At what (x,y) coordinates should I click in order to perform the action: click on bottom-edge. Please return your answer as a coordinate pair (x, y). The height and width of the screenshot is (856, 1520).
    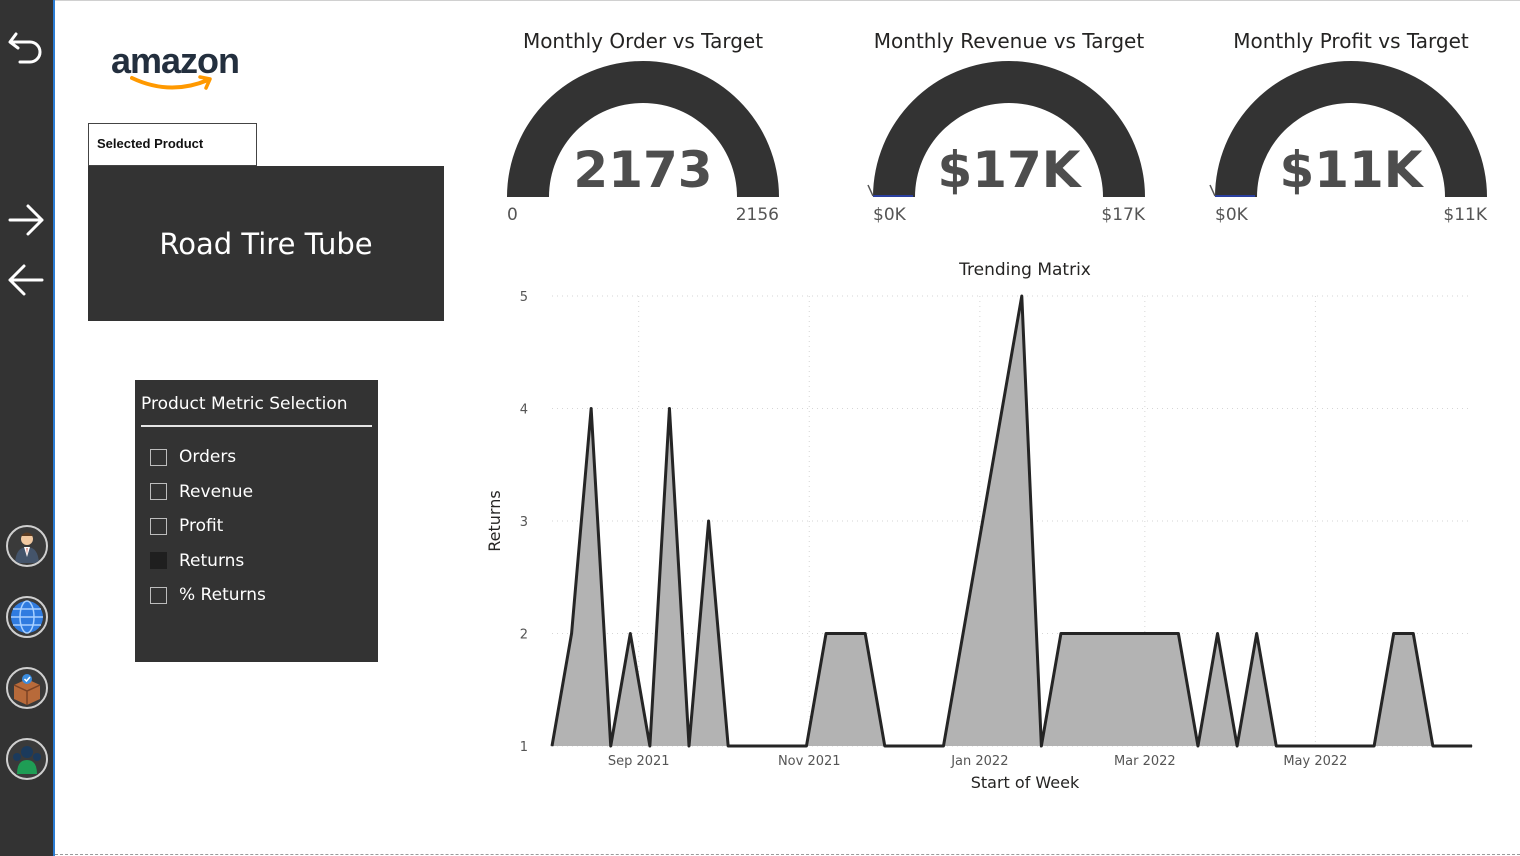
    Looking at the image, I should click on (787, 854).